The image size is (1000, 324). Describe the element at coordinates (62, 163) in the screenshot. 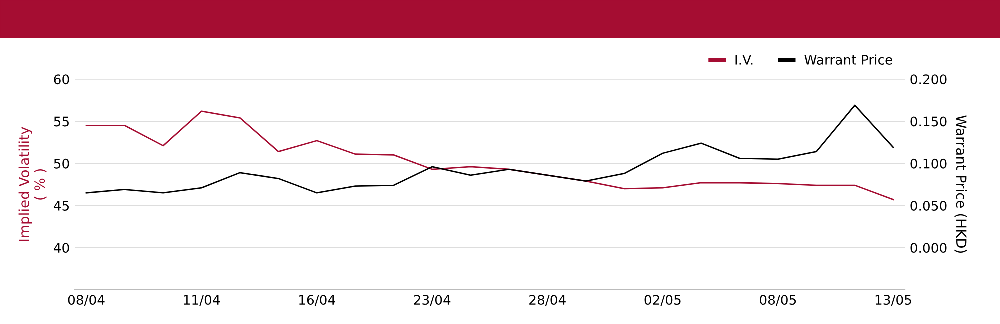

I see `y-tick-label: 50` at that location.